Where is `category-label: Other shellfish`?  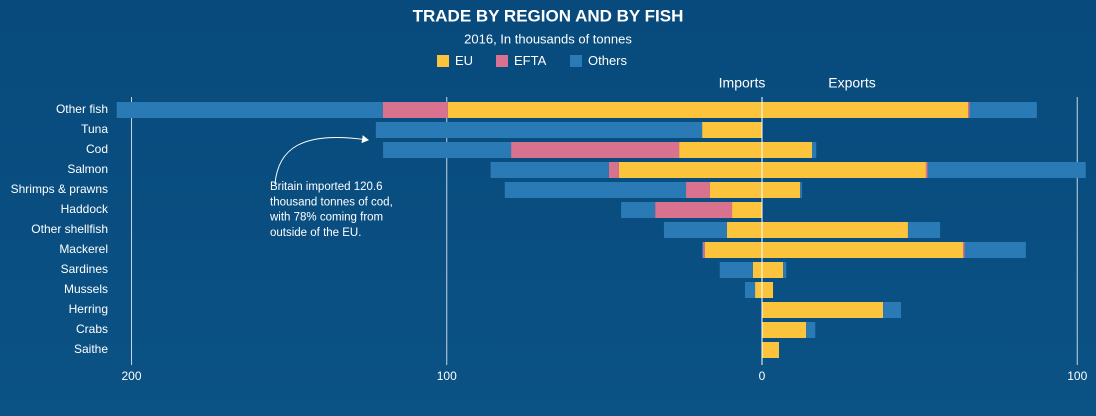 category-label: Other shellfish is located at coordinates (69, 229).